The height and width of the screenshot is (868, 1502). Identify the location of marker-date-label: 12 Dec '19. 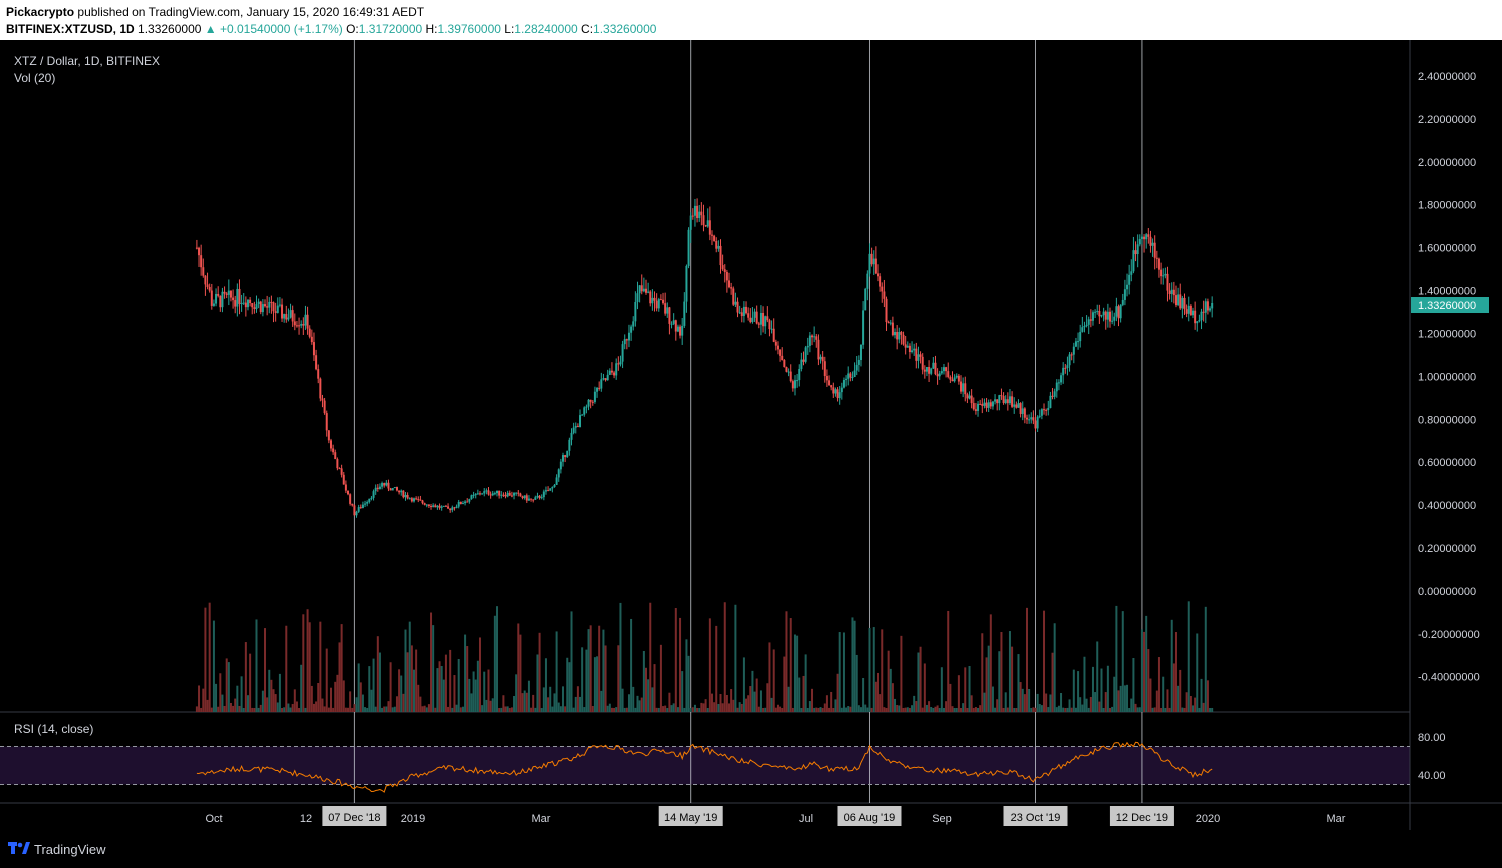
(1142, 818).